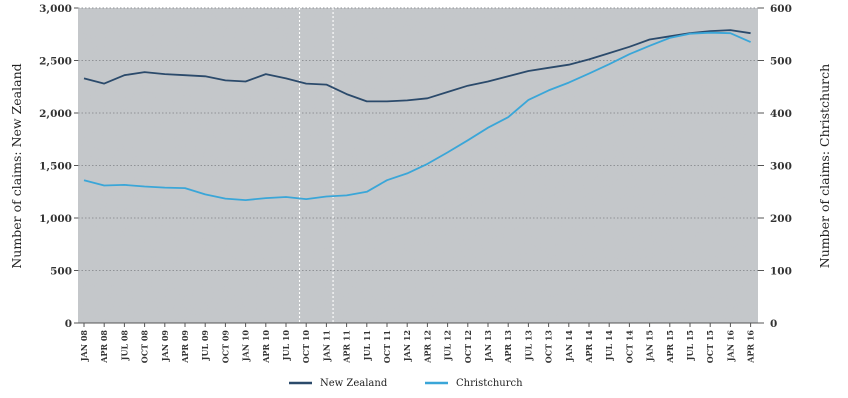 This screenshot has height=398, width=848. I want to click on series-line-new-zealand, so click(417, 66).